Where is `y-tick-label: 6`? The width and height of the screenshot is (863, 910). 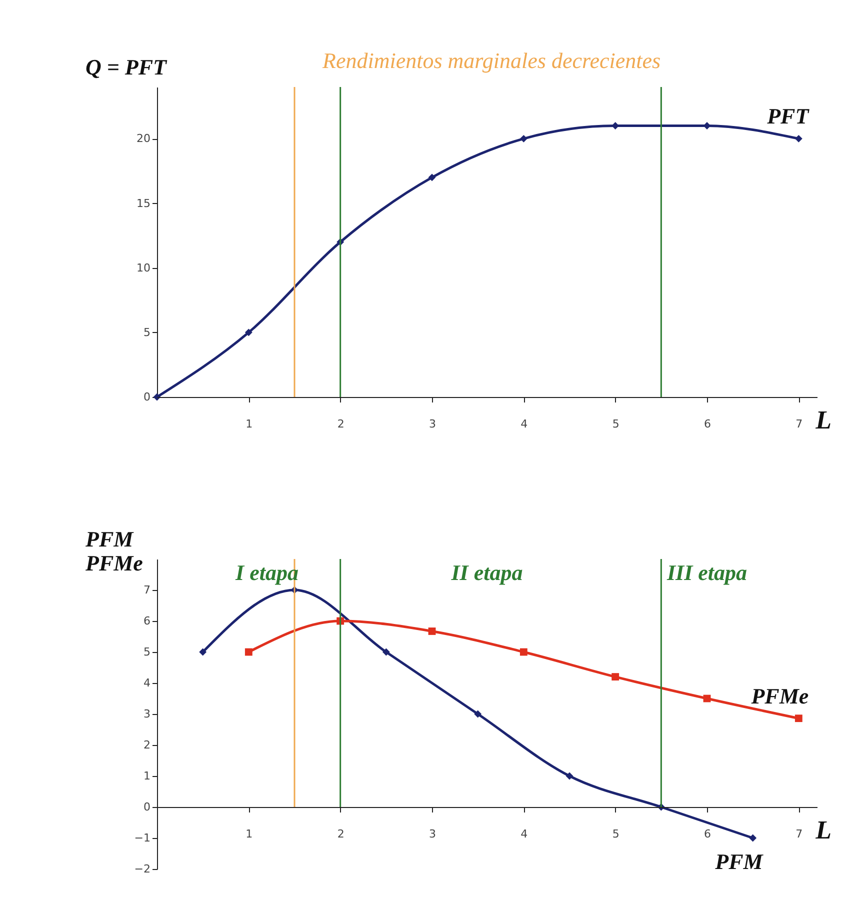 y-tick-label: 6 is located at coordinates (147, 621).